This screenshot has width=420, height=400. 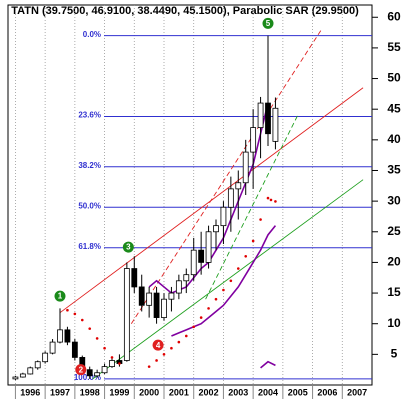 I want to click on fib-label: 23.6%, so click(x=89, y=115).